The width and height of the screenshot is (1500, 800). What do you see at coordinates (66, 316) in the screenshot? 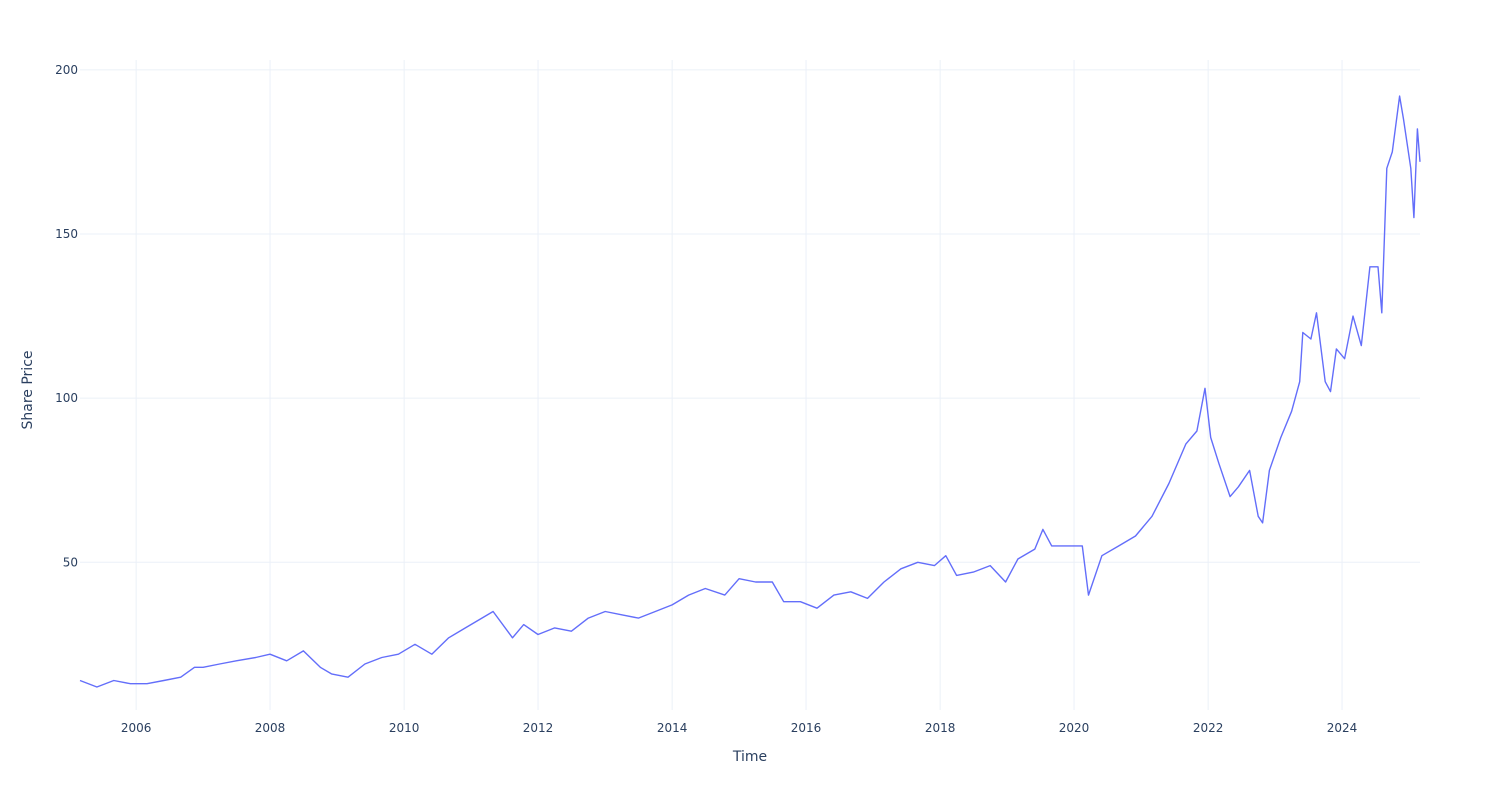
I see `y-axis-ticks: 50 100 150 200` at bounding box center [66, 316].